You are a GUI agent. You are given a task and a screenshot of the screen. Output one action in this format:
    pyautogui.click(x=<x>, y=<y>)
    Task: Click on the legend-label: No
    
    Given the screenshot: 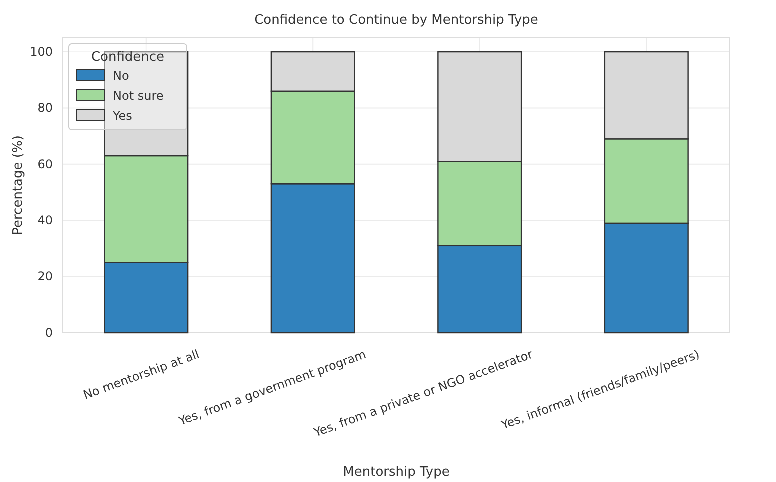 What is the action you would take?
    pyautogui.click(x=121, y=76)
    